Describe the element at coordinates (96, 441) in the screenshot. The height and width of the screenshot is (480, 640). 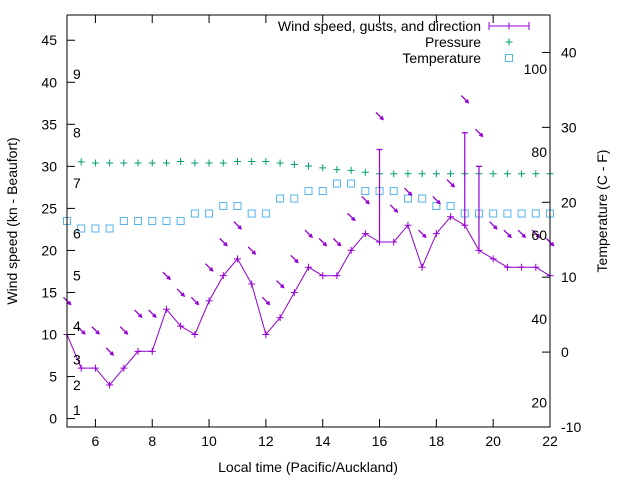
I see `x-tick-label: 6` at that location.